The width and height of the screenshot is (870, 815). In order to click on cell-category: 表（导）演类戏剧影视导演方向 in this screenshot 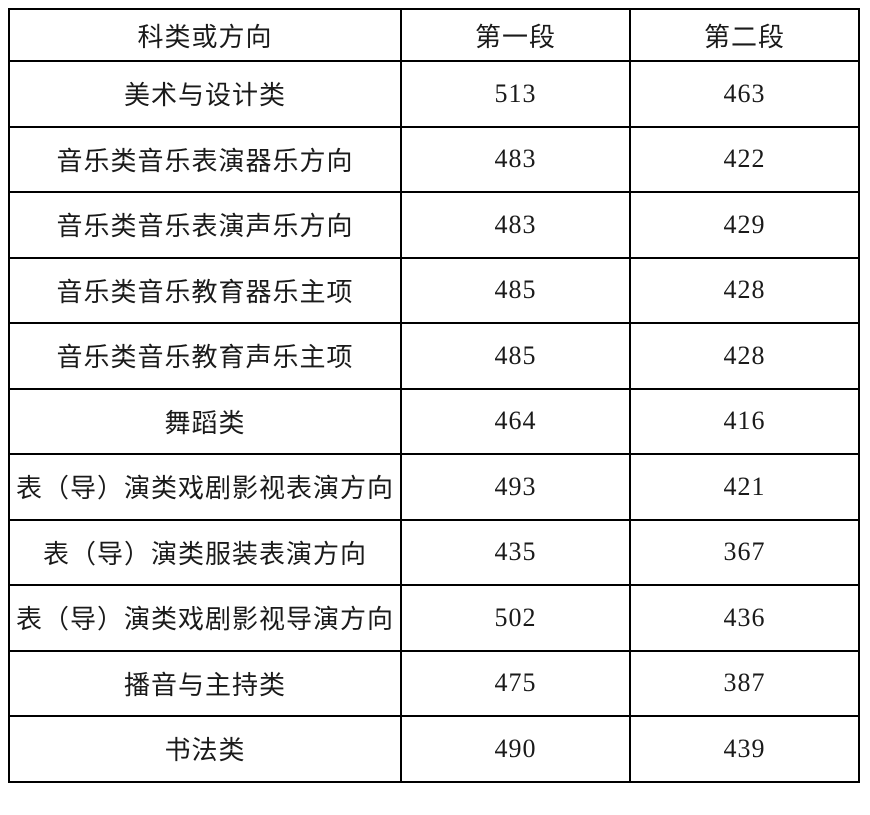, I will do `click(205, 618)`.